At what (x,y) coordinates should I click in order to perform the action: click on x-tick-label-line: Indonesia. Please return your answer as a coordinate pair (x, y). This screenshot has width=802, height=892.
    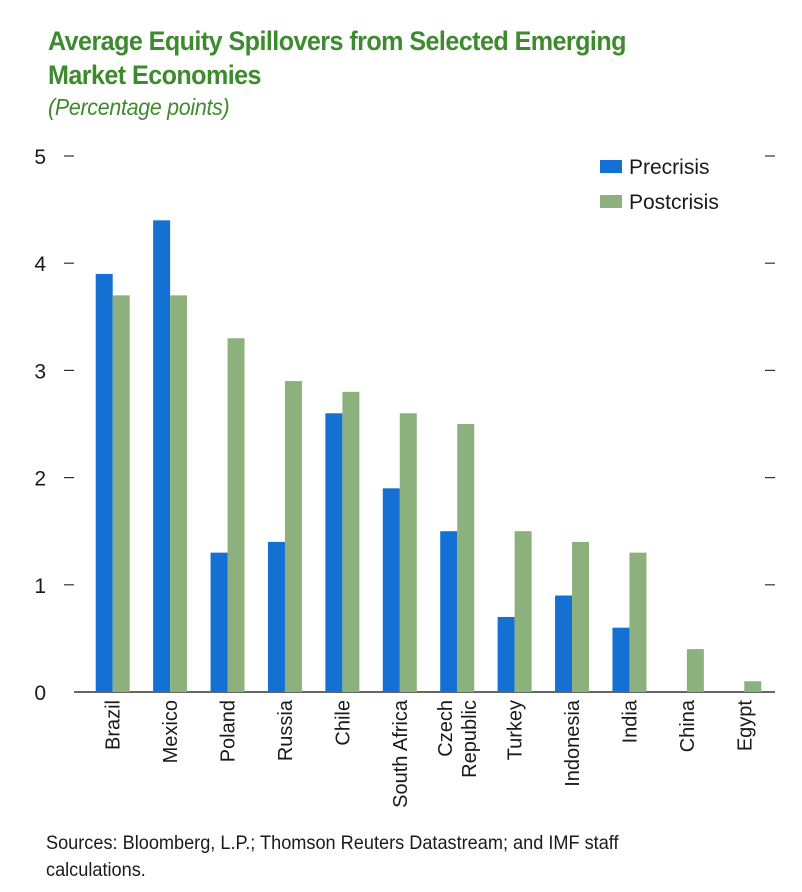
    Looking at the image, I should click on (573, 743).